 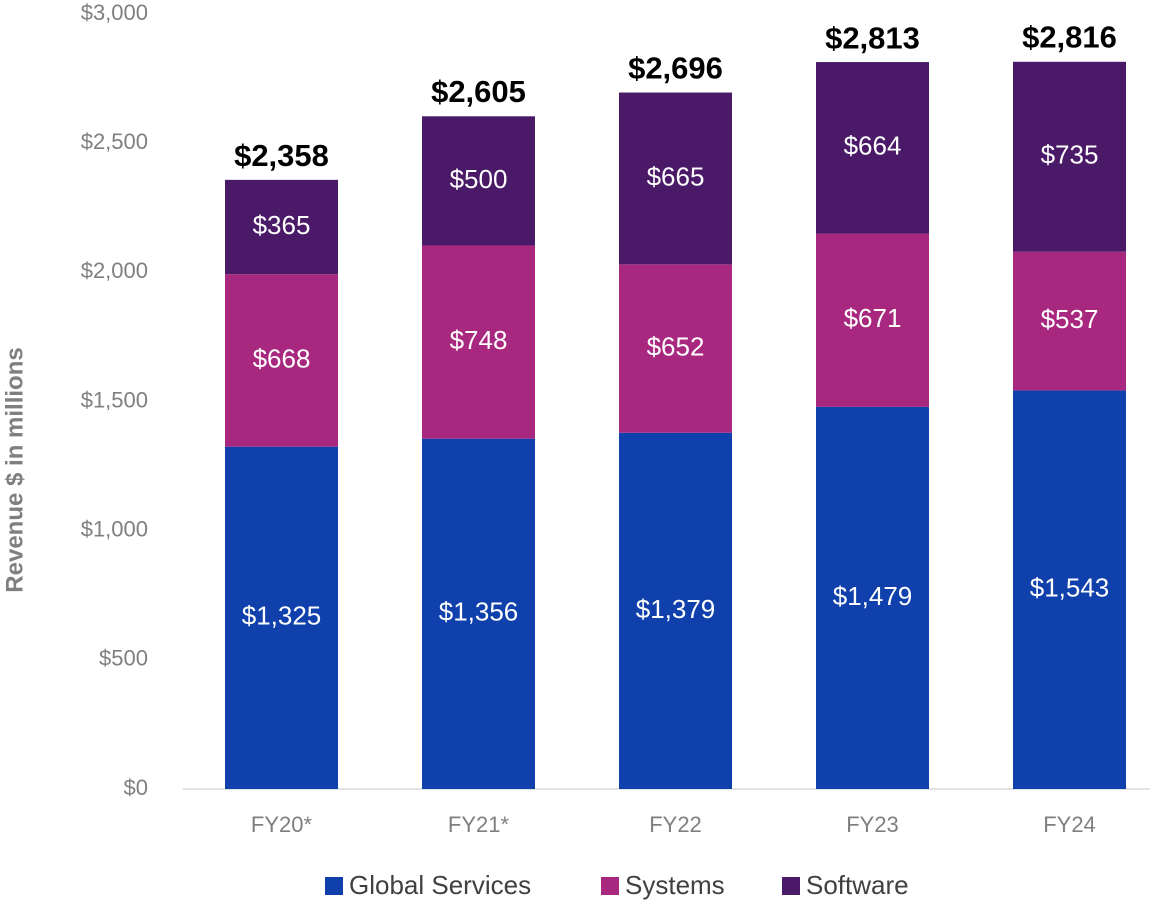 I want to click on data-label: $652, so click(x=676, y=346).